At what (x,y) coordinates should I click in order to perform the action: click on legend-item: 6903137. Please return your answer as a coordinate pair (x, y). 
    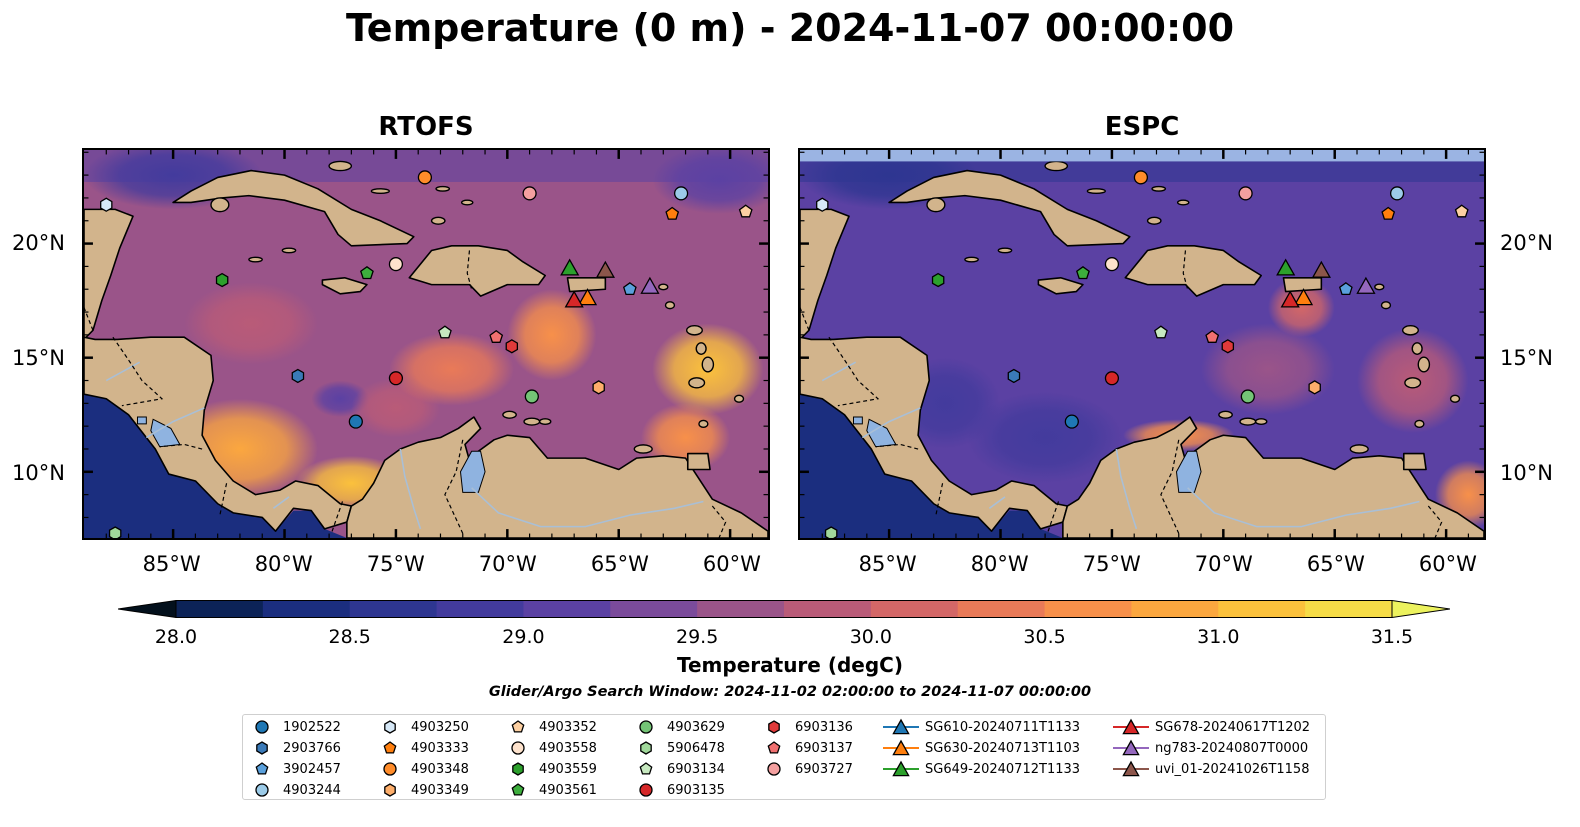
    Looking at the image, I should click on (808, 748).